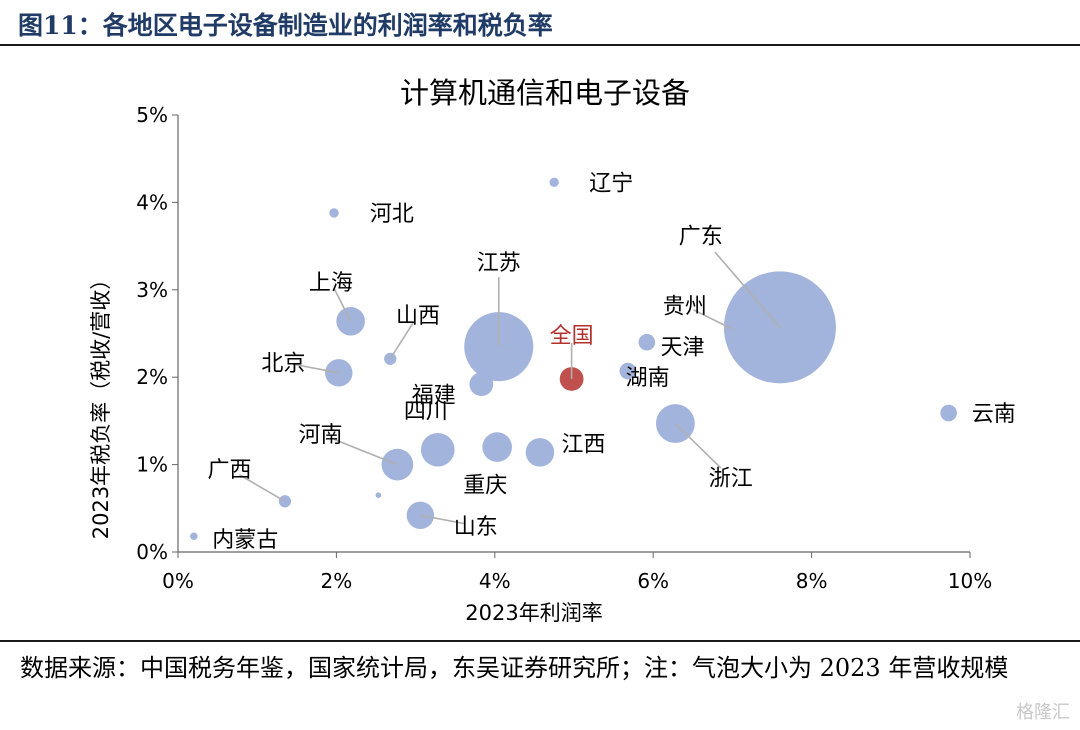 This screenshot has width=1080, height=730. I want to click on x-tick-label: 2%, so click(337, 581).